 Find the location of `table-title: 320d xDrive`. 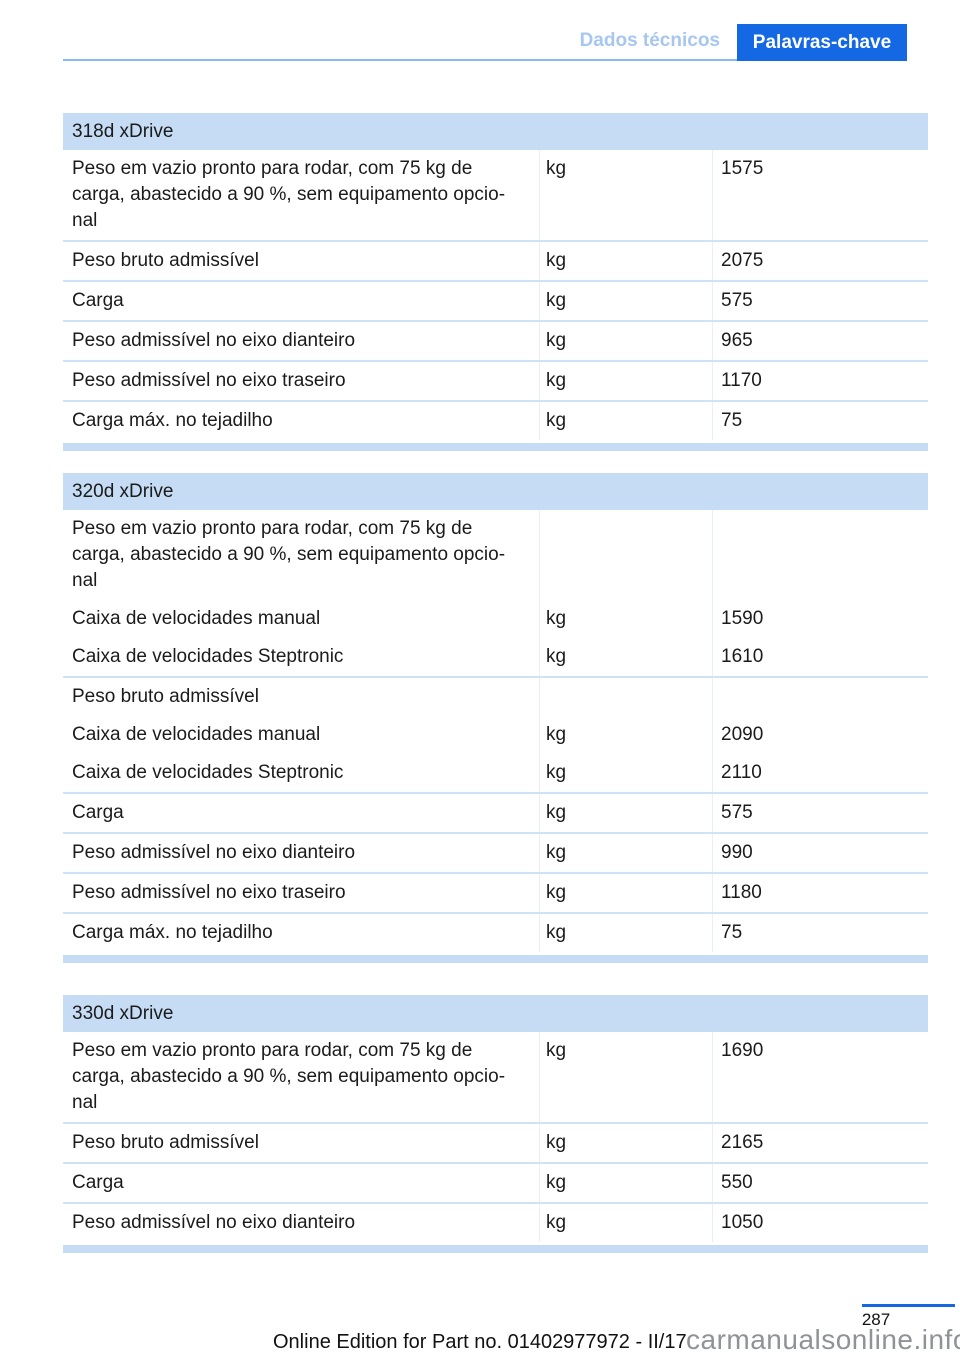

table-title: 320d xDrive is located at coordinates (495, 491).